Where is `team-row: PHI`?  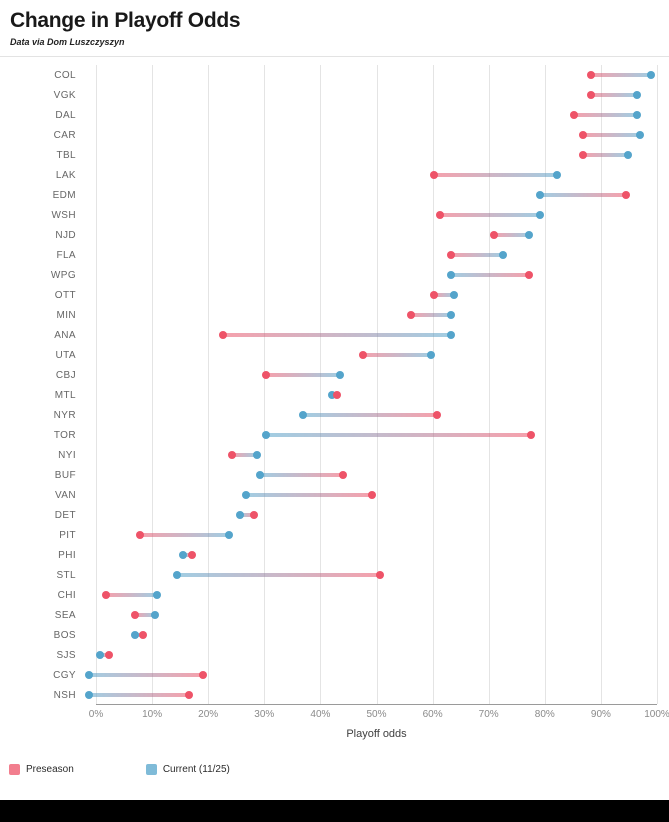
team-row: PHI is located at coordinates (334, 555).